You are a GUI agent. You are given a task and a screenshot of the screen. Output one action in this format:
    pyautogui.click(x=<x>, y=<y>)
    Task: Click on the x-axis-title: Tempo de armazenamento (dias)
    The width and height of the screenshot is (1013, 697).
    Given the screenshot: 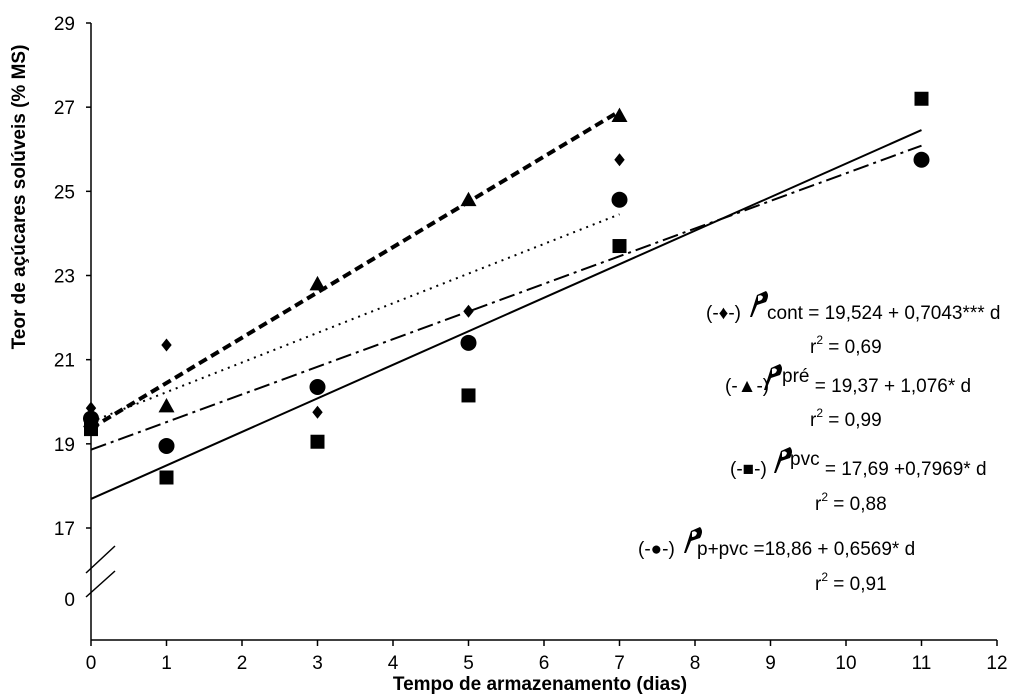 What is the action you would take?
    pyautogui.click(x=540, y=684)
    